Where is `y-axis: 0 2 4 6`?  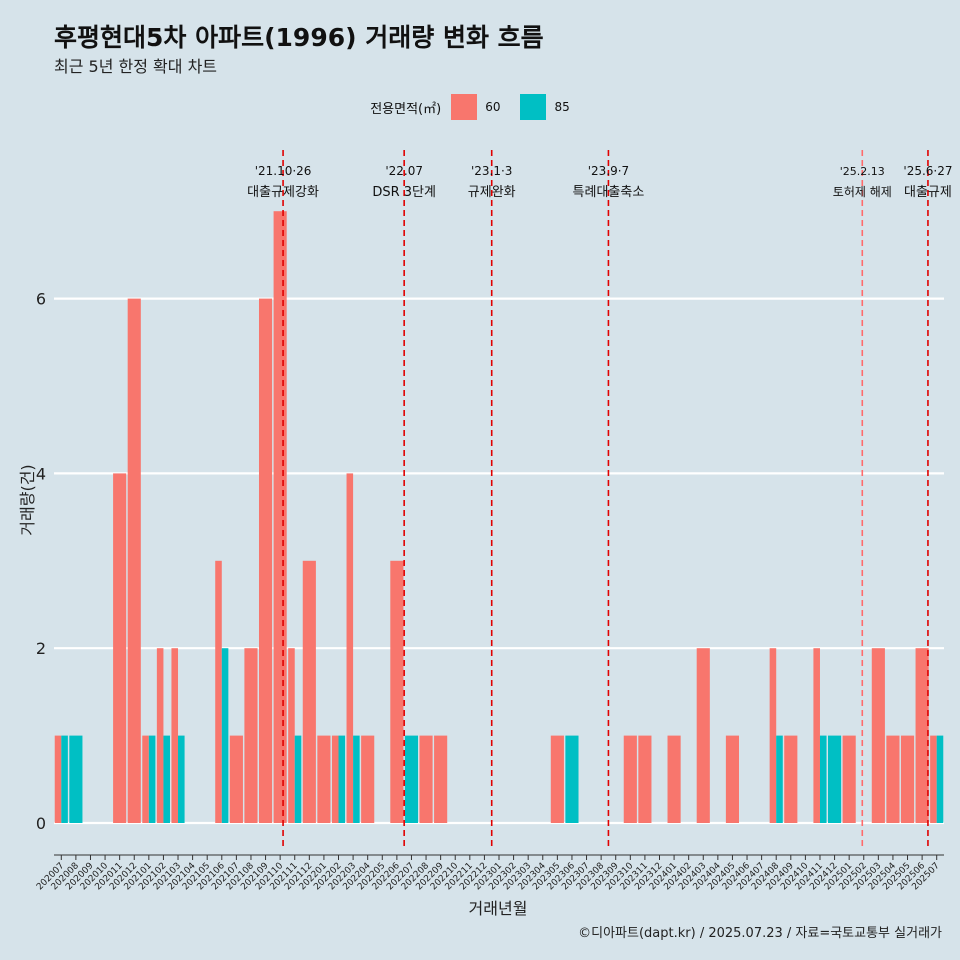
y-axis: 0 2 4 6 is located at coordinates (41, 561).